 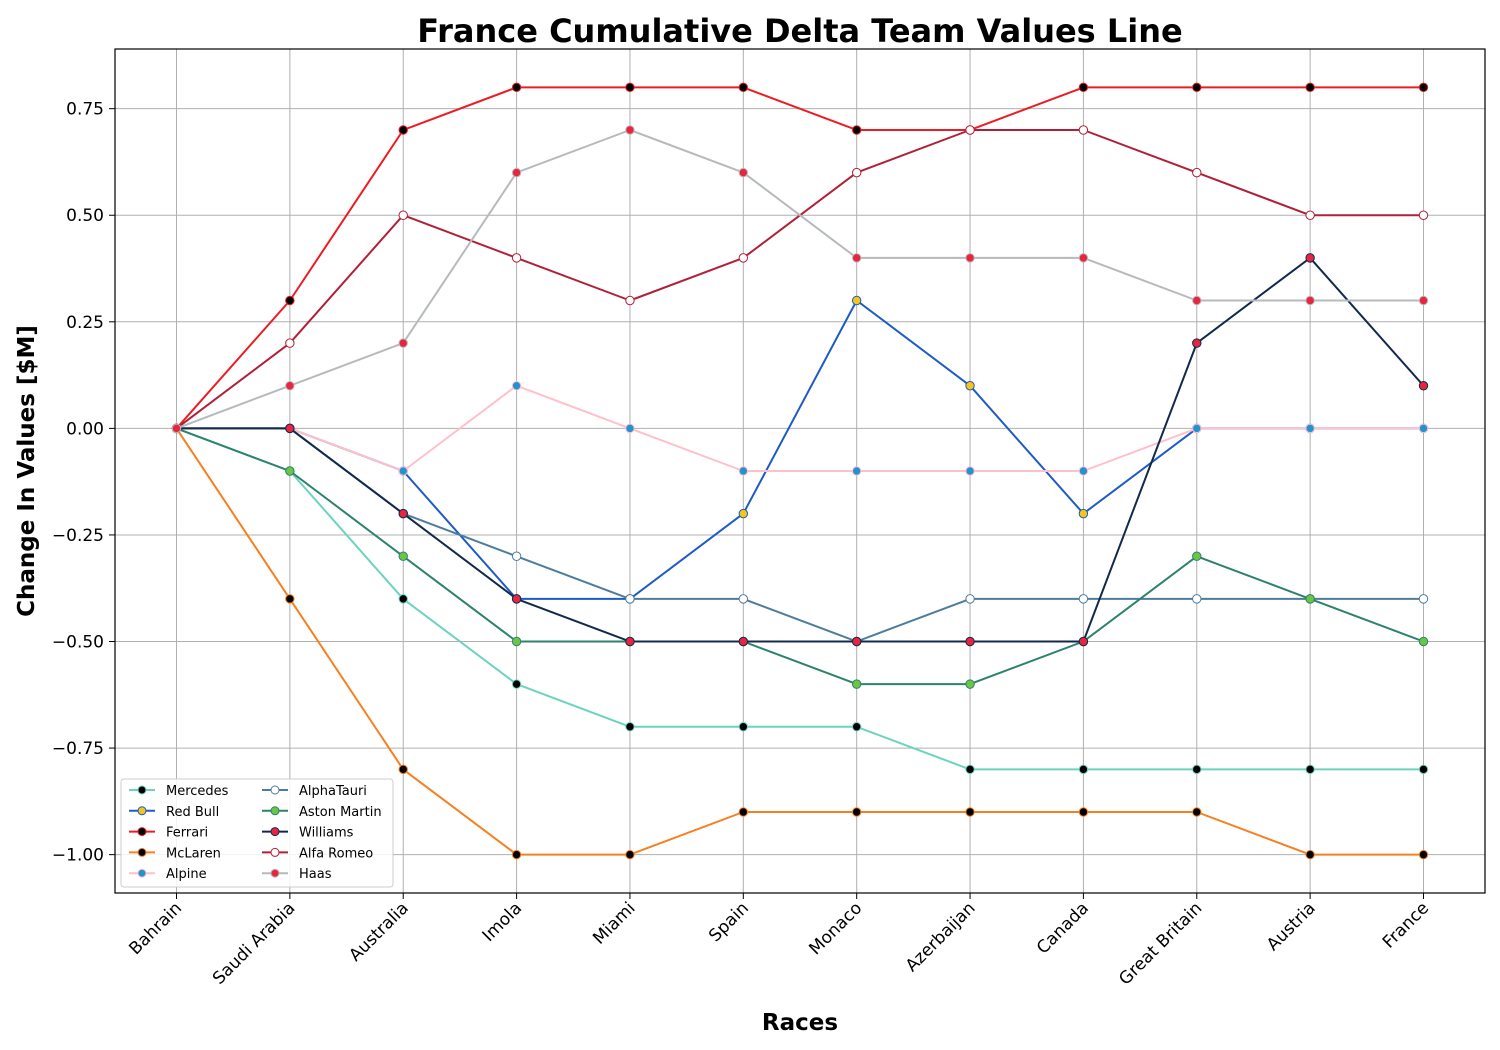 I want to click on x-tick-label: Canada, so click(x=1063, y=928).